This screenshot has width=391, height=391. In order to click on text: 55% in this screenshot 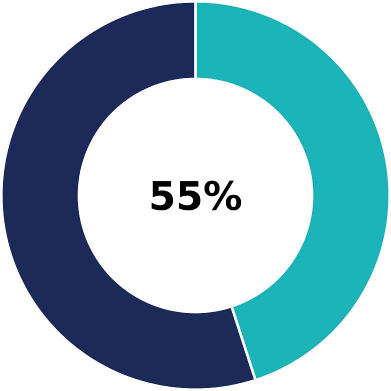, I will do `click(197, 195)`.